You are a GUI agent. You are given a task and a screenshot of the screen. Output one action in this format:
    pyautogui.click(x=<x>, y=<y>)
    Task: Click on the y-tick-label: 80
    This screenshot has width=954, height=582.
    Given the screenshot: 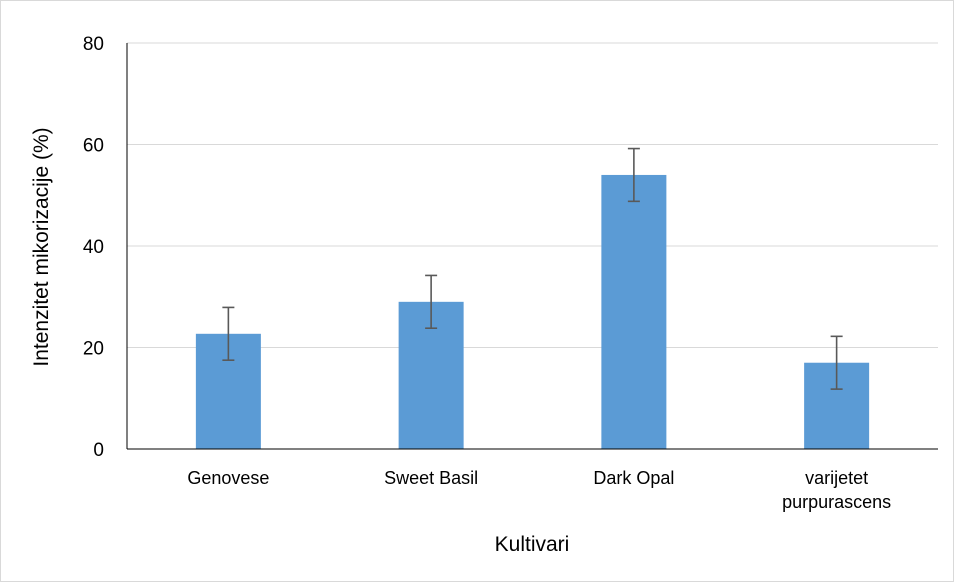 What is the action you would take?
    pyautogui.click(x=93, y=44)
    